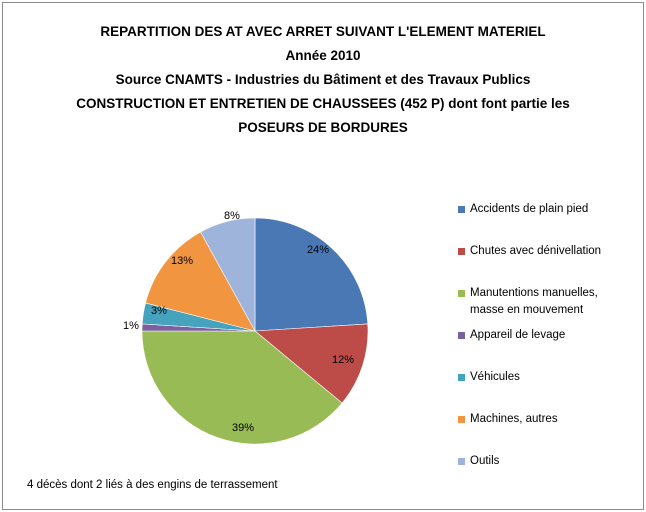 This screenshot has width=646, height=512. Describe the element at coordinates (514, 419) in the screenshot. I see `legend-label: Machines, autres` at that location.